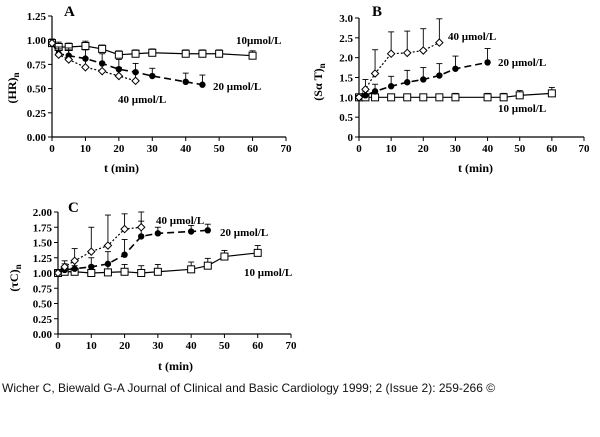 The width and height of the screenshot is (600, 437). Describe the element at coordinates (121, 168) in the screenshot. I see `panel-a-xlabel: t (min)` at that location.